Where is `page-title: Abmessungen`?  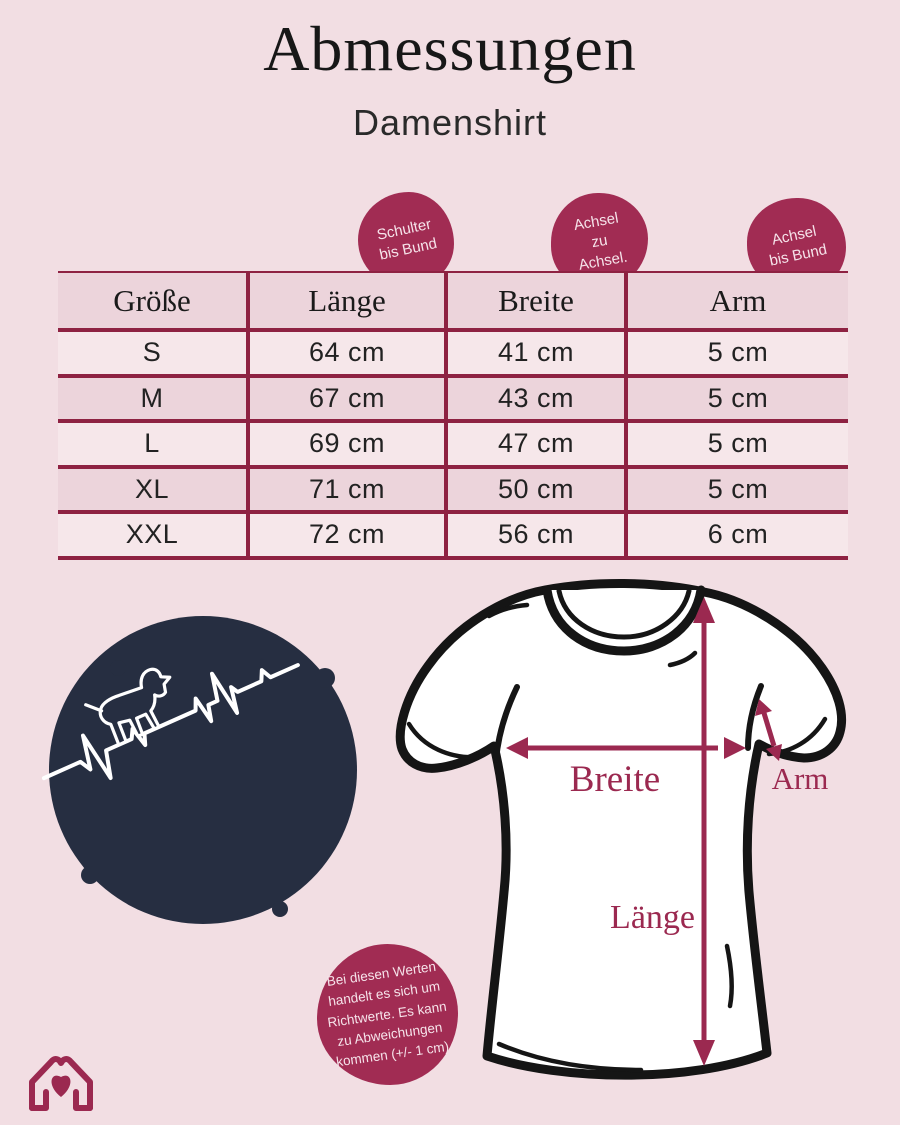
page-title: Abmessungen is located at coordinates (450, 48).